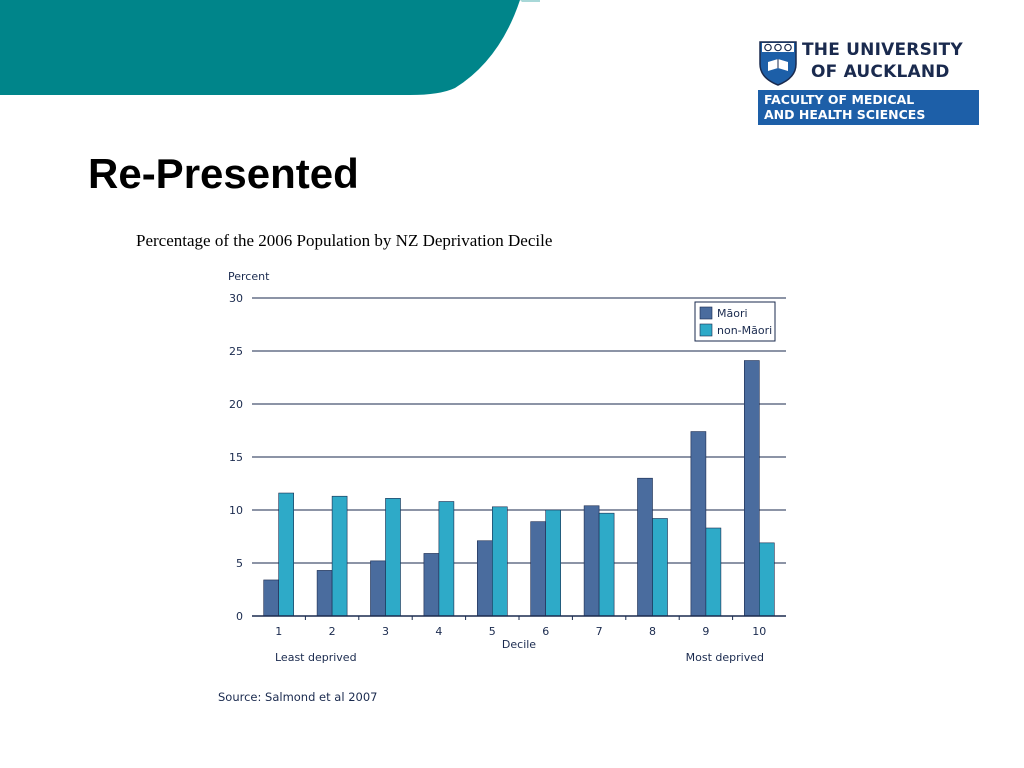  What do you see at coordinates (239, 616) in the screenshot?
I see `y-tick-label: 0` at bounding box center [239, 616].